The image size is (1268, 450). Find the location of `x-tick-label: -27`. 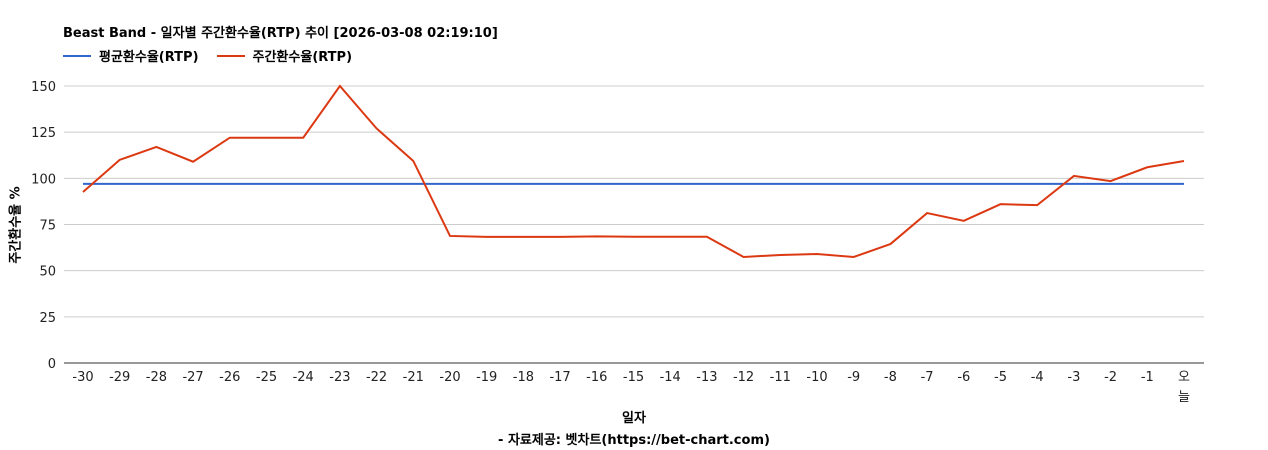

x-tick-label: -27 is located at coordinates (192, 377).